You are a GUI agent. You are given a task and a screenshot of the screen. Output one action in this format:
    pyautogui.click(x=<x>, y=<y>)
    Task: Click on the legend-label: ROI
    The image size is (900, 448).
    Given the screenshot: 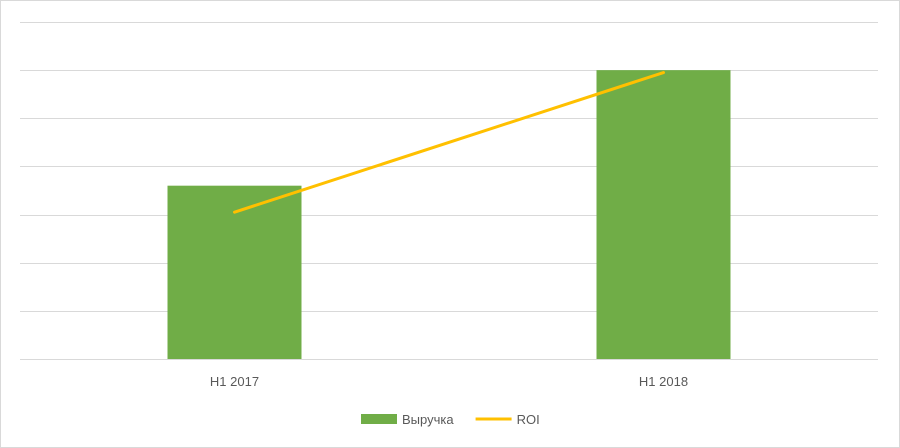 What is the action you would take?
    pyautogui.click(x=528, y=419)
    